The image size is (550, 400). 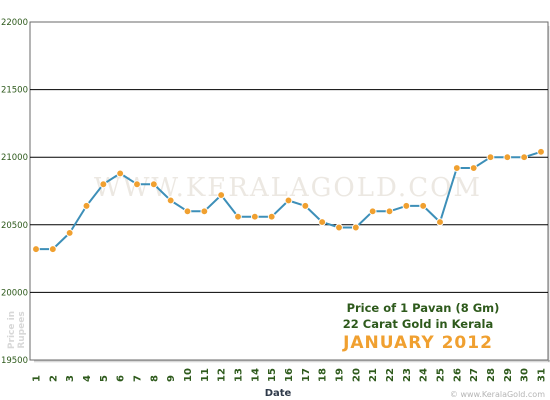 I want to click on x-tick-label: 20, so click(x=356, y=375).